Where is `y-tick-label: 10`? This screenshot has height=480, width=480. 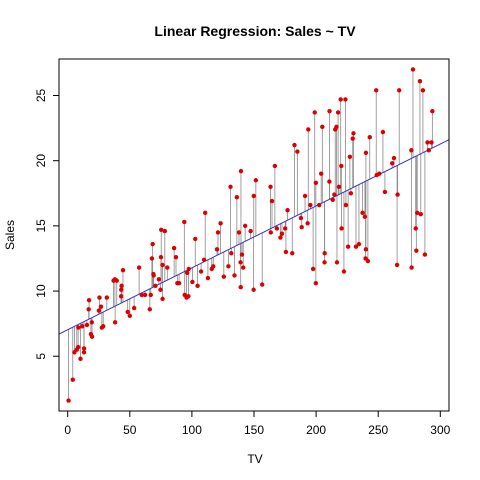
y-tick-label: 10 is located at coordinates (41, 291).